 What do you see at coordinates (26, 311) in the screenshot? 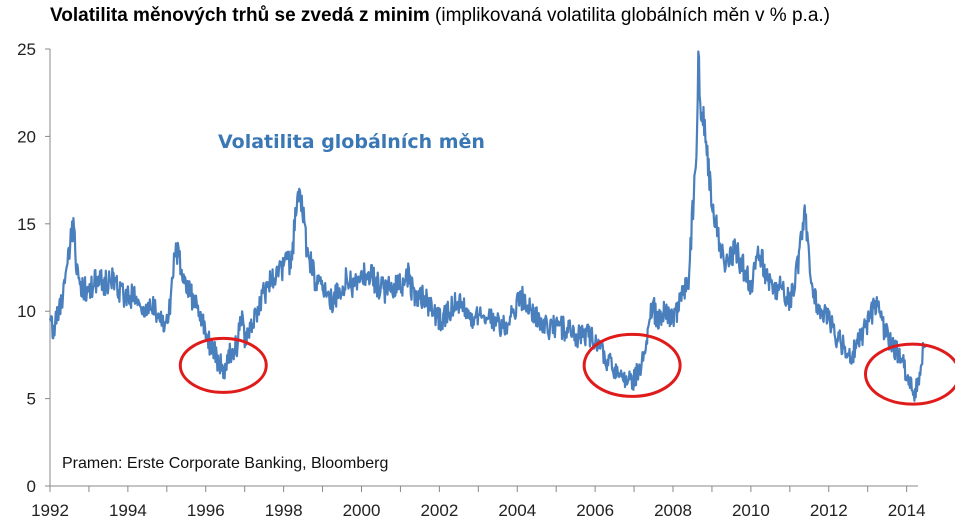
I see `y-tick-label: 10` at bounding box center [26, 311].